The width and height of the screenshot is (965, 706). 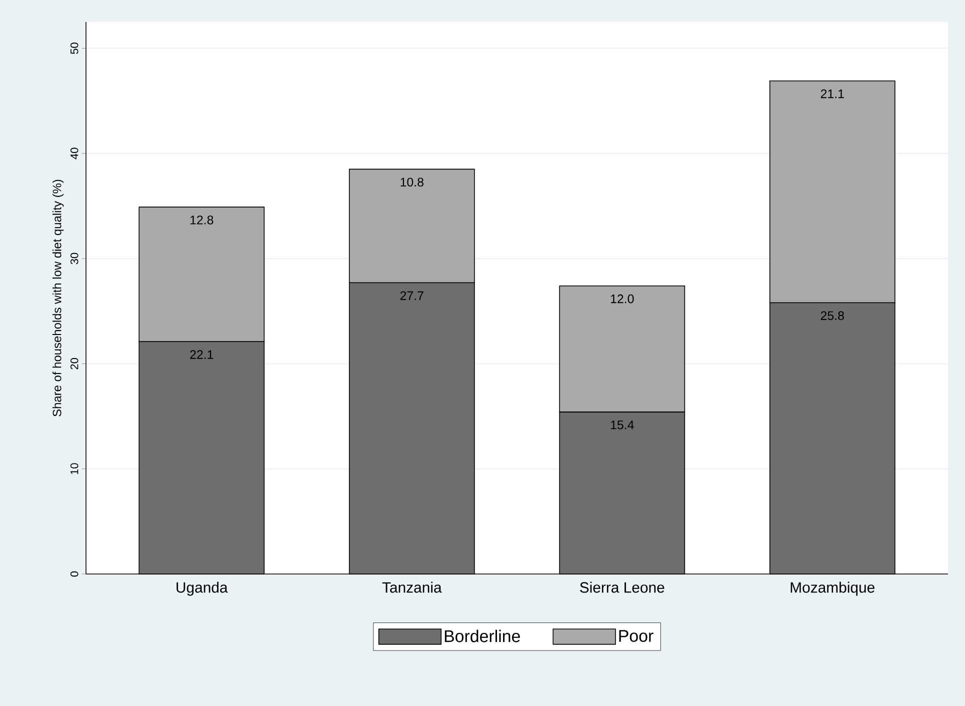 I want to click on data-label: 25.8, so click(x=832, y=315).